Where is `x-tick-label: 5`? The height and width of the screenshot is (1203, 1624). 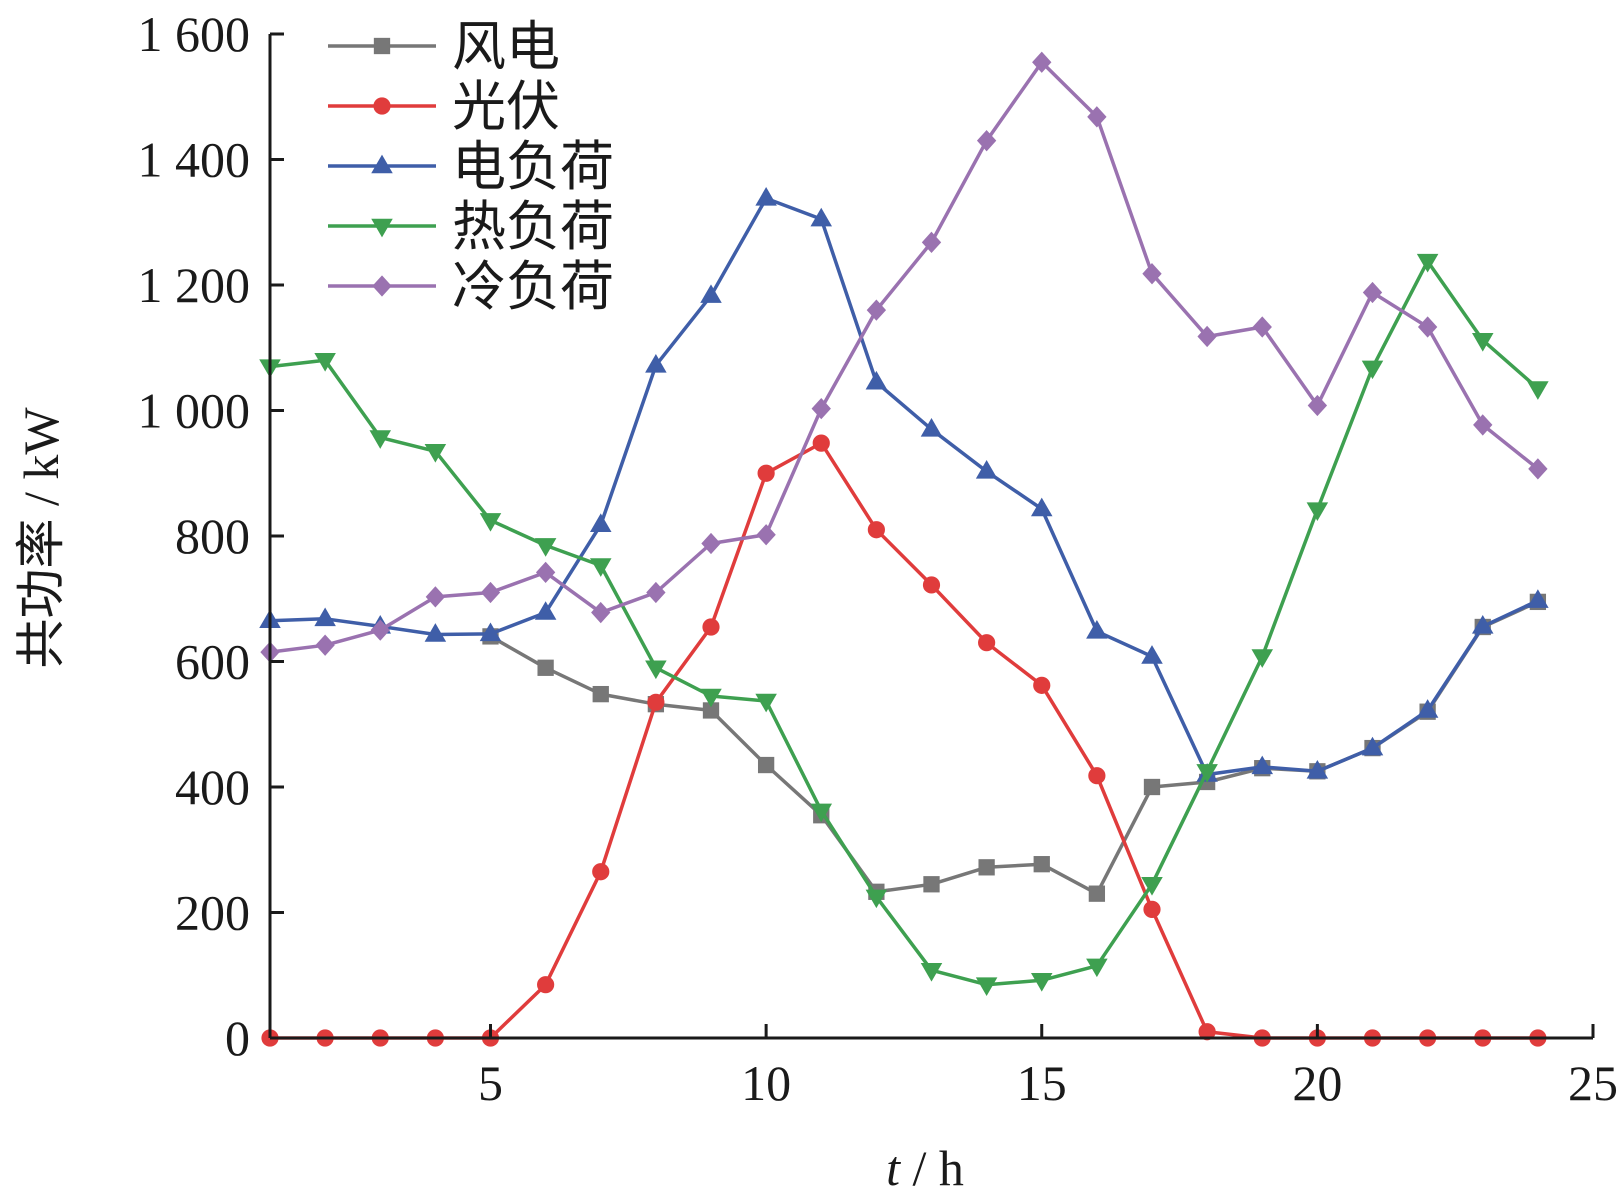 x-tick-label: 5 is located at coordinates (490, 1083).